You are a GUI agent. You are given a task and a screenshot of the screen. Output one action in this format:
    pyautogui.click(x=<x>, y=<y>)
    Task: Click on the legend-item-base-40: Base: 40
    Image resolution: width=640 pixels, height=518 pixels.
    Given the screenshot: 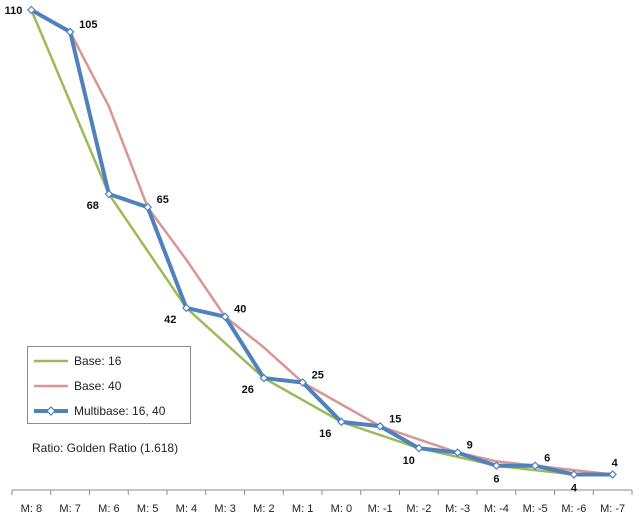 What is the action you would take?
    pyautogui.click(x=77, y=386)
    